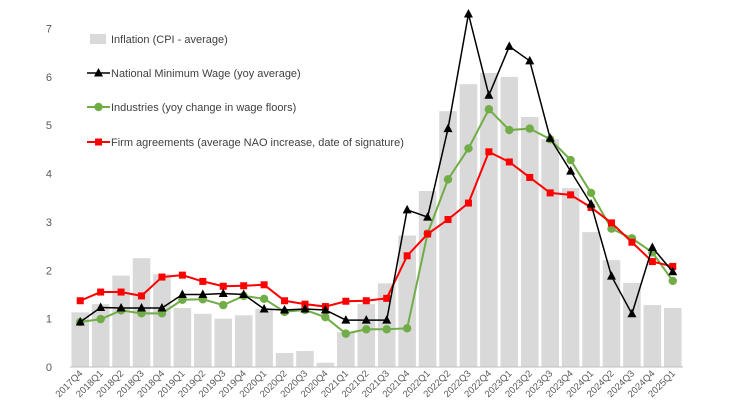 The width and height of the screenshot is (730, 415). I want to click on legend-entry: National Minimum Wage (yoy average), so click(194, 74).